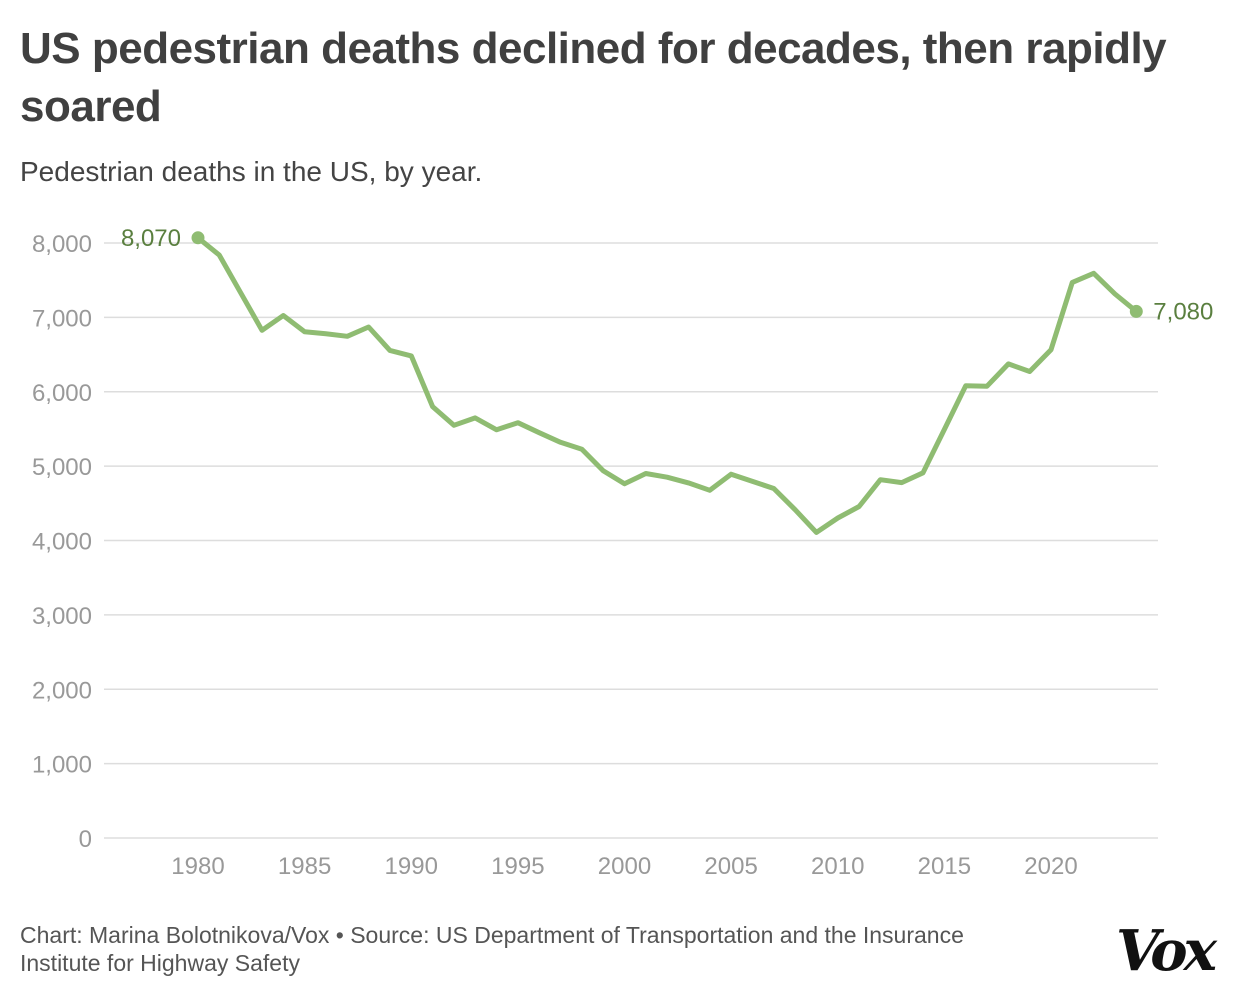 Image resolution: width=1240 pixels, height=998 pixels. What do you see at coordinates (304, 866) in the screenshot?
I see `x-tick-label: 1985` at bounding box center [304, 866].